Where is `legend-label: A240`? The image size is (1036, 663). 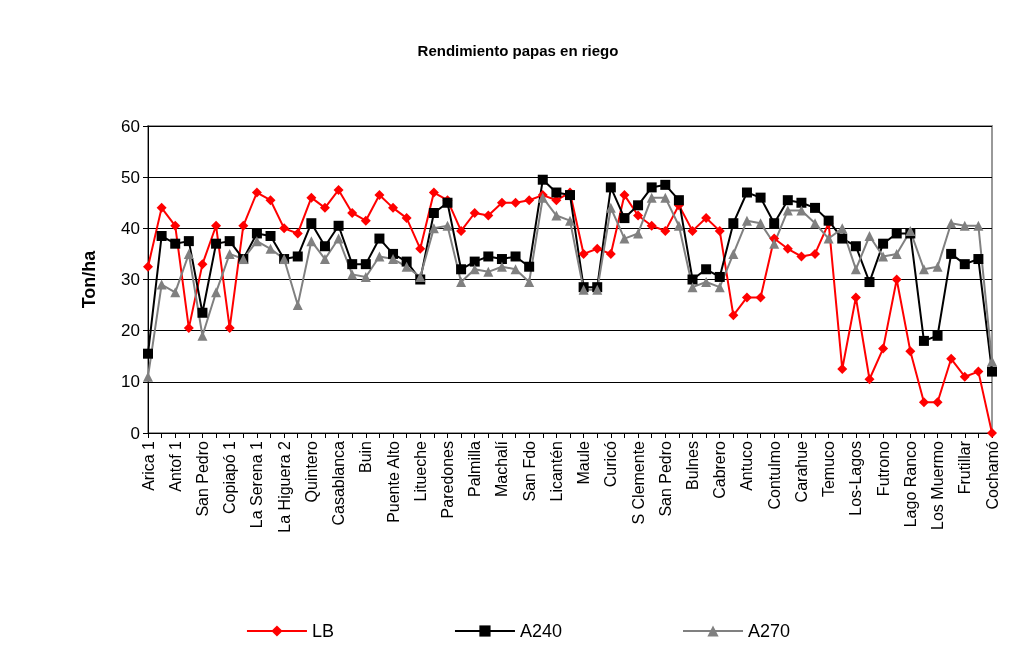 legend-label: A240 is located at coordinates (541, 631).